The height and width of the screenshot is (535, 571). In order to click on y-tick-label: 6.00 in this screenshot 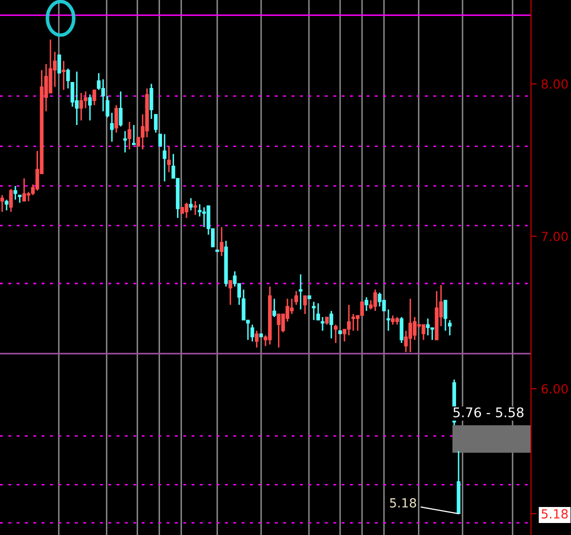, I will do `click(555, 389)`.